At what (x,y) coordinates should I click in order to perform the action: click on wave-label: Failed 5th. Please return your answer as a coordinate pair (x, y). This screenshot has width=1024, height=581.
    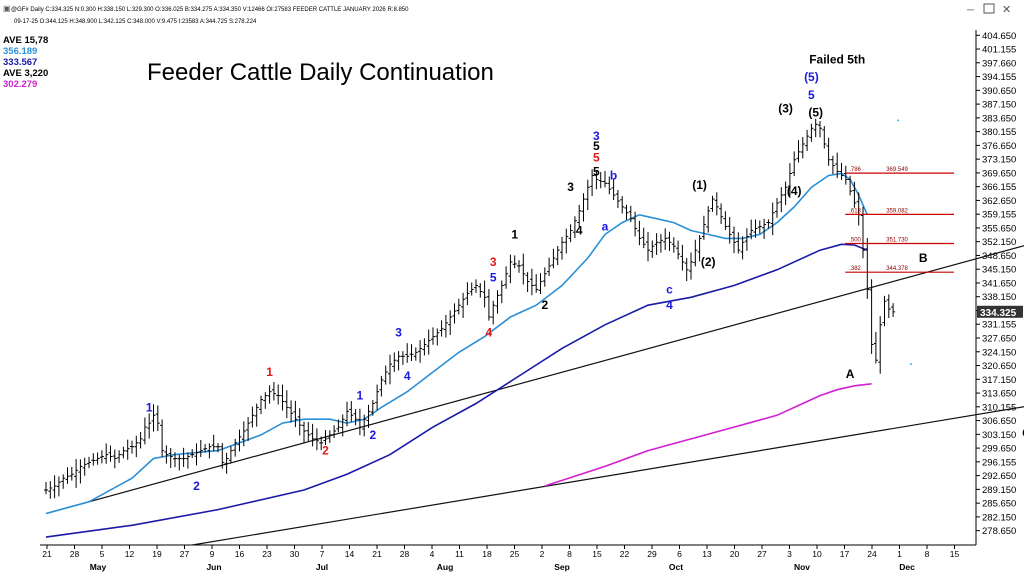
    Looking at the image, I should click on (837, 59).